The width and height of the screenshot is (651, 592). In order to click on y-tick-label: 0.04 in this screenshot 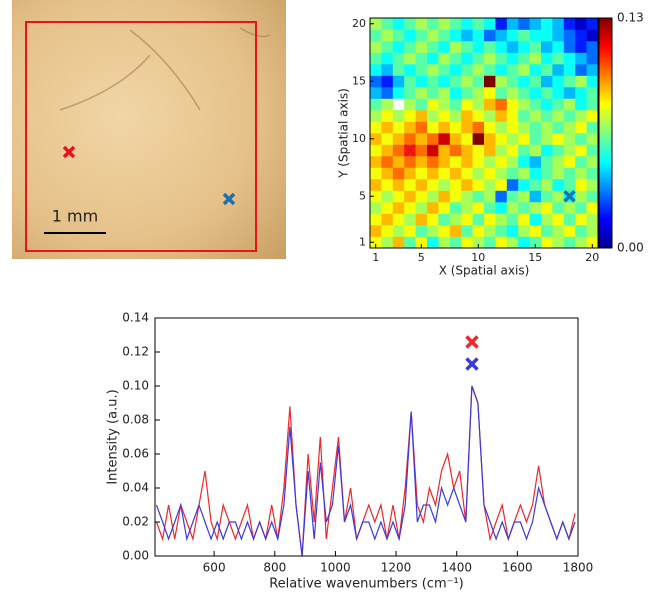, I will do `click(135, 488)`.